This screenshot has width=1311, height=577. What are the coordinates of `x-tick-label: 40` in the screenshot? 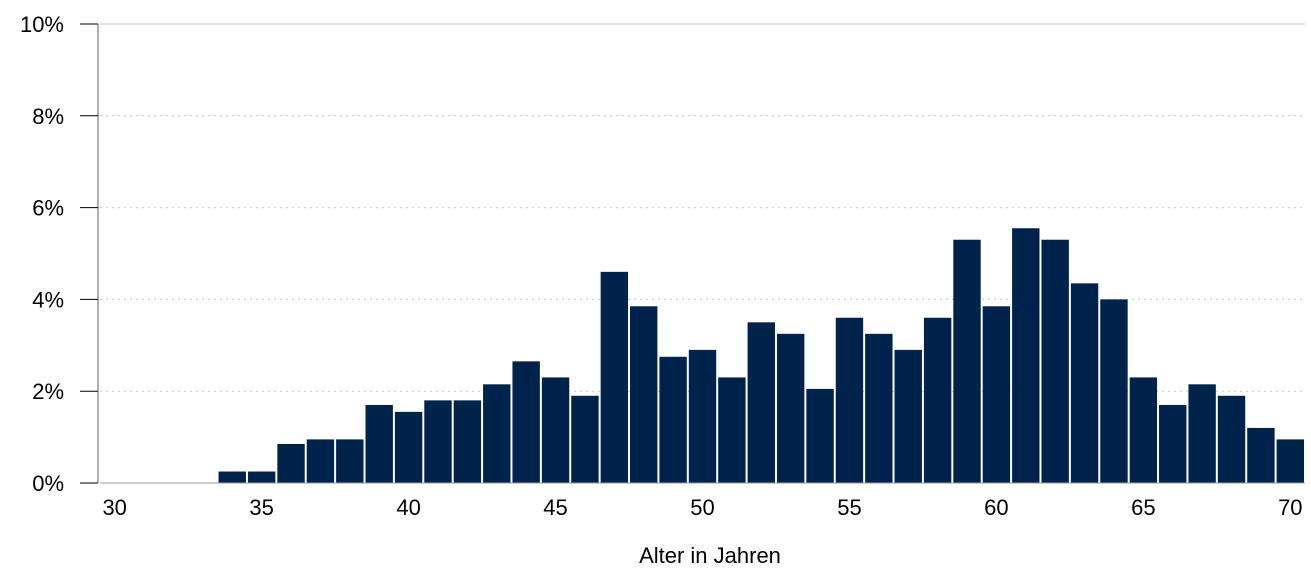 It's located at (408, 507).